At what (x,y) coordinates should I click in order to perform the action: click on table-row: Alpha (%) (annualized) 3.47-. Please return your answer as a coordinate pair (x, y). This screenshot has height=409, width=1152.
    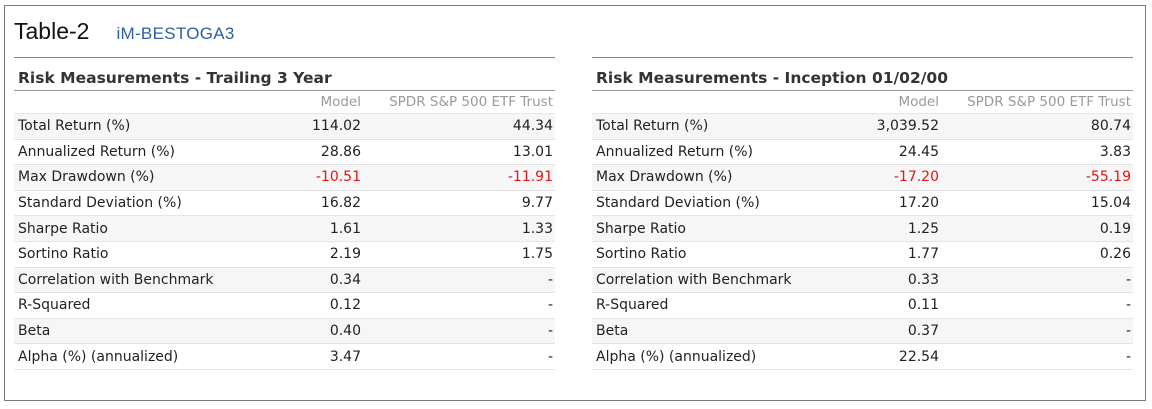
    Looking at the image, I should click on (284, 356).